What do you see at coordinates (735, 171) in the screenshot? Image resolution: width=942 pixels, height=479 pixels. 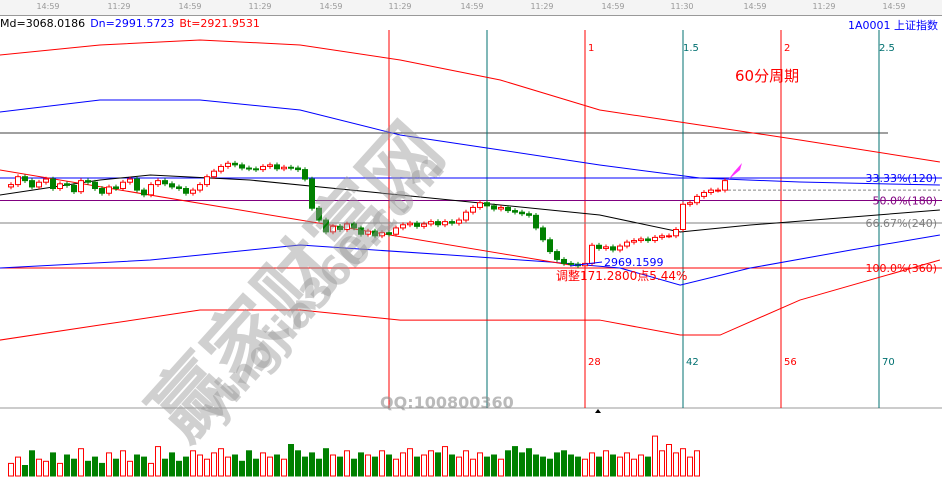 I see `arrow-icon` at bounding box center [735, 171].